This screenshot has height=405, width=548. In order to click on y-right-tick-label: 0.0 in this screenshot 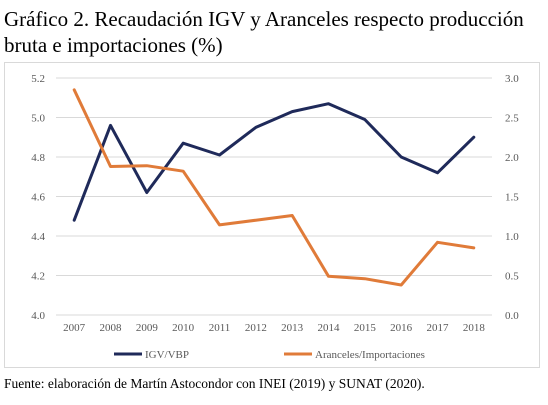, I will do `click(512, 316)`.